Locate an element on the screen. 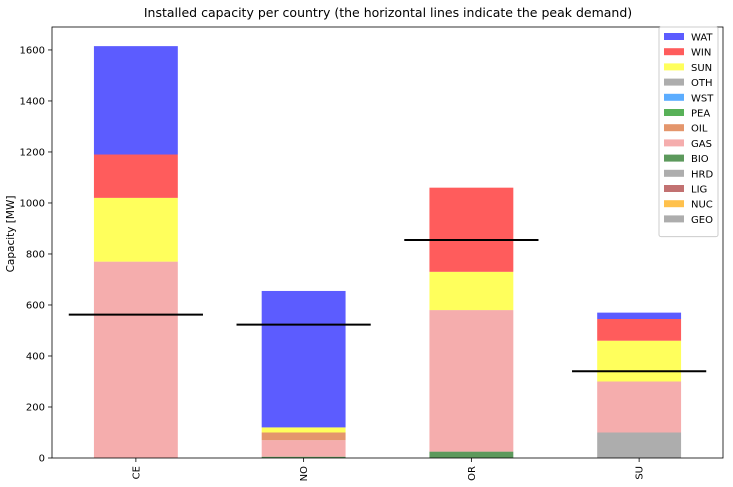 The height and width of the screenshot is (487, 733). bar-wat-ce is located at coordinates (135, 100).